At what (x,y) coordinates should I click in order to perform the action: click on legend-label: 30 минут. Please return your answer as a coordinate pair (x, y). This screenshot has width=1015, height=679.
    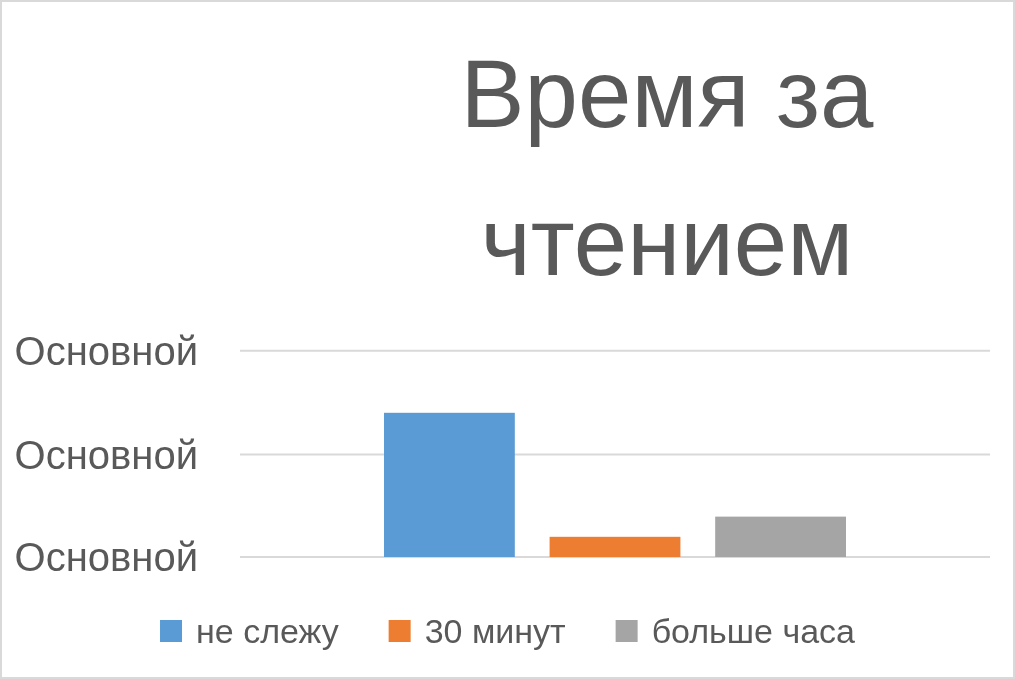
    Looking at the image, I should click on (495, 630).